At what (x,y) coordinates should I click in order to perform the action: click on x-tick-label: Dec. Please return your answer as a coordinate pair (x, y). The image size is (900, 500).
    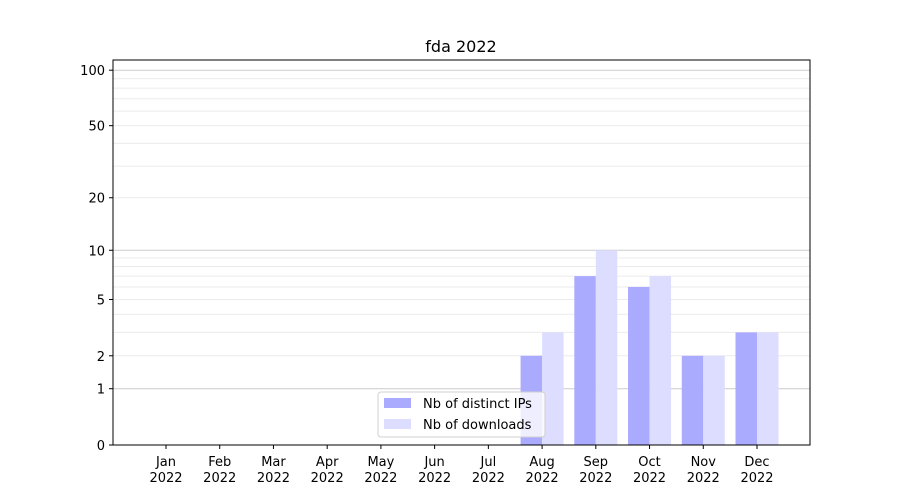
    Looking at the image, I should click on (756, 462).